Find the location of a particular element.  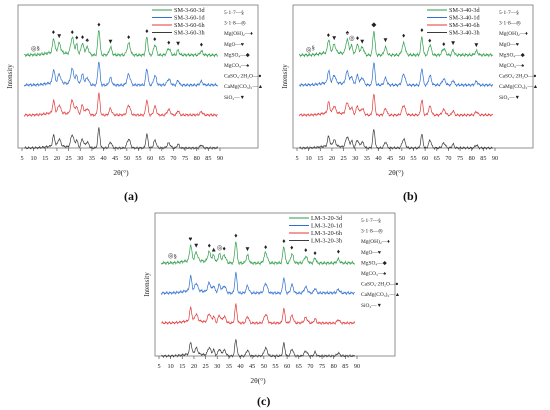

series-line-sm-3-40-3d is located at coordinates (396, 44).